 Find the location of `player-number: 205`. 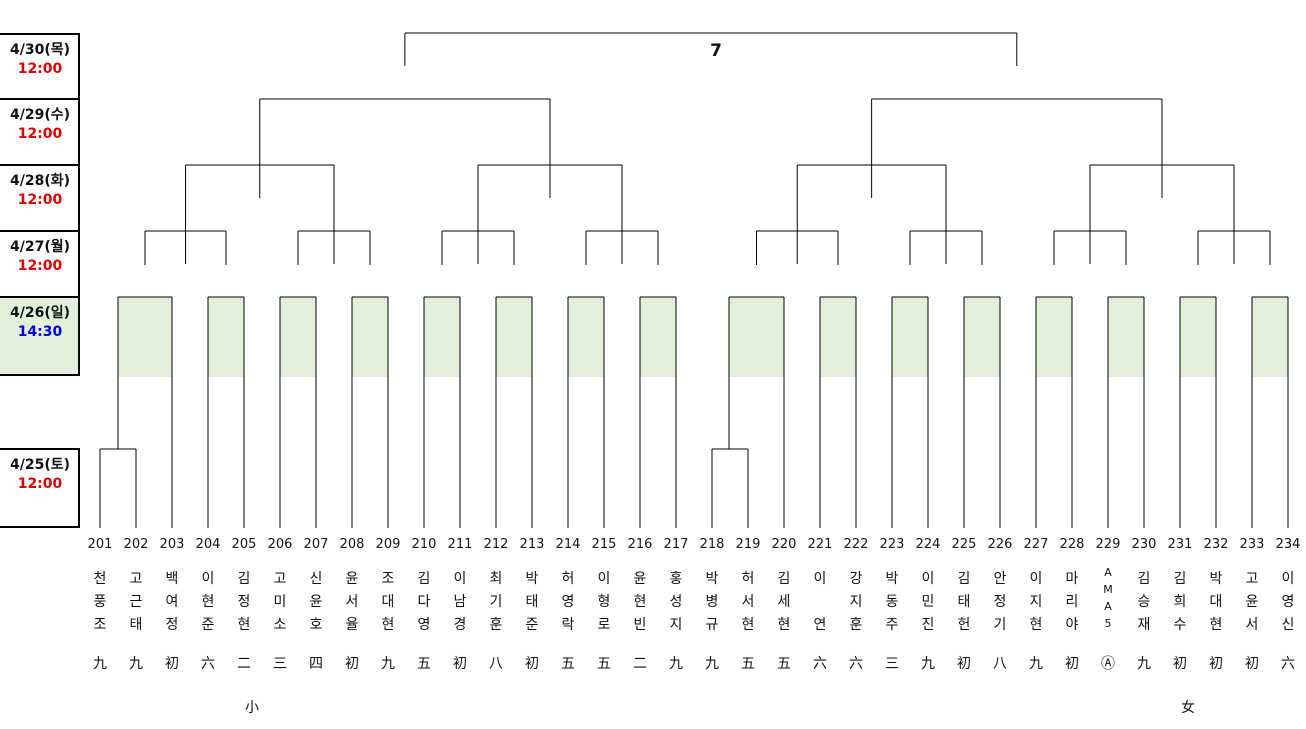

player-number: 205 is located at coordinates (244, 544).